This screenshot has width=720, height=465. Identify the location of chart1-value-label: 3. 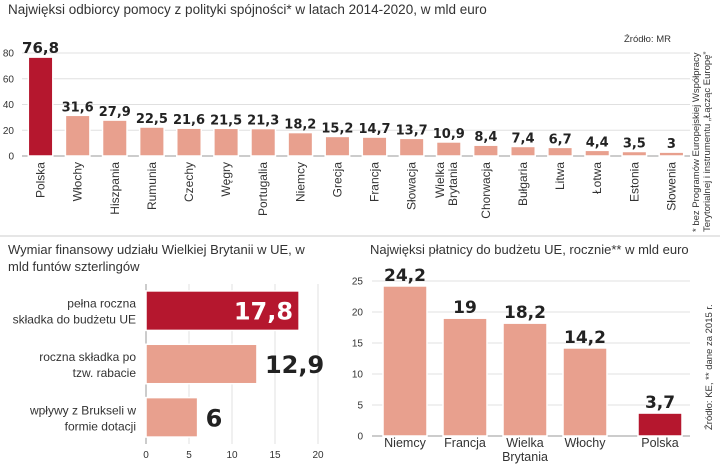
(671, 144).